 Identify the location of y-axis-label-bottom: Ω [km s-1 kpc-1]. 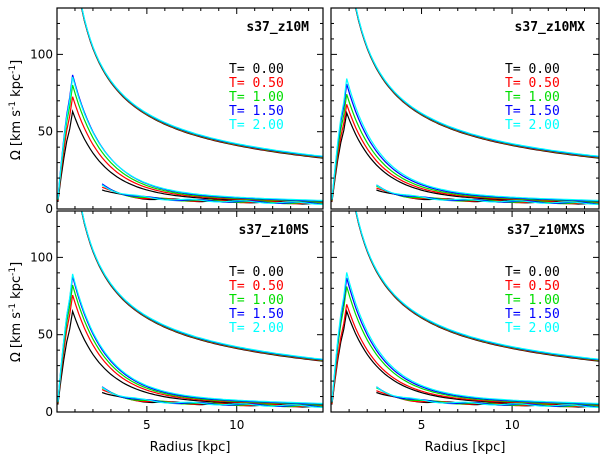
(16, 312).